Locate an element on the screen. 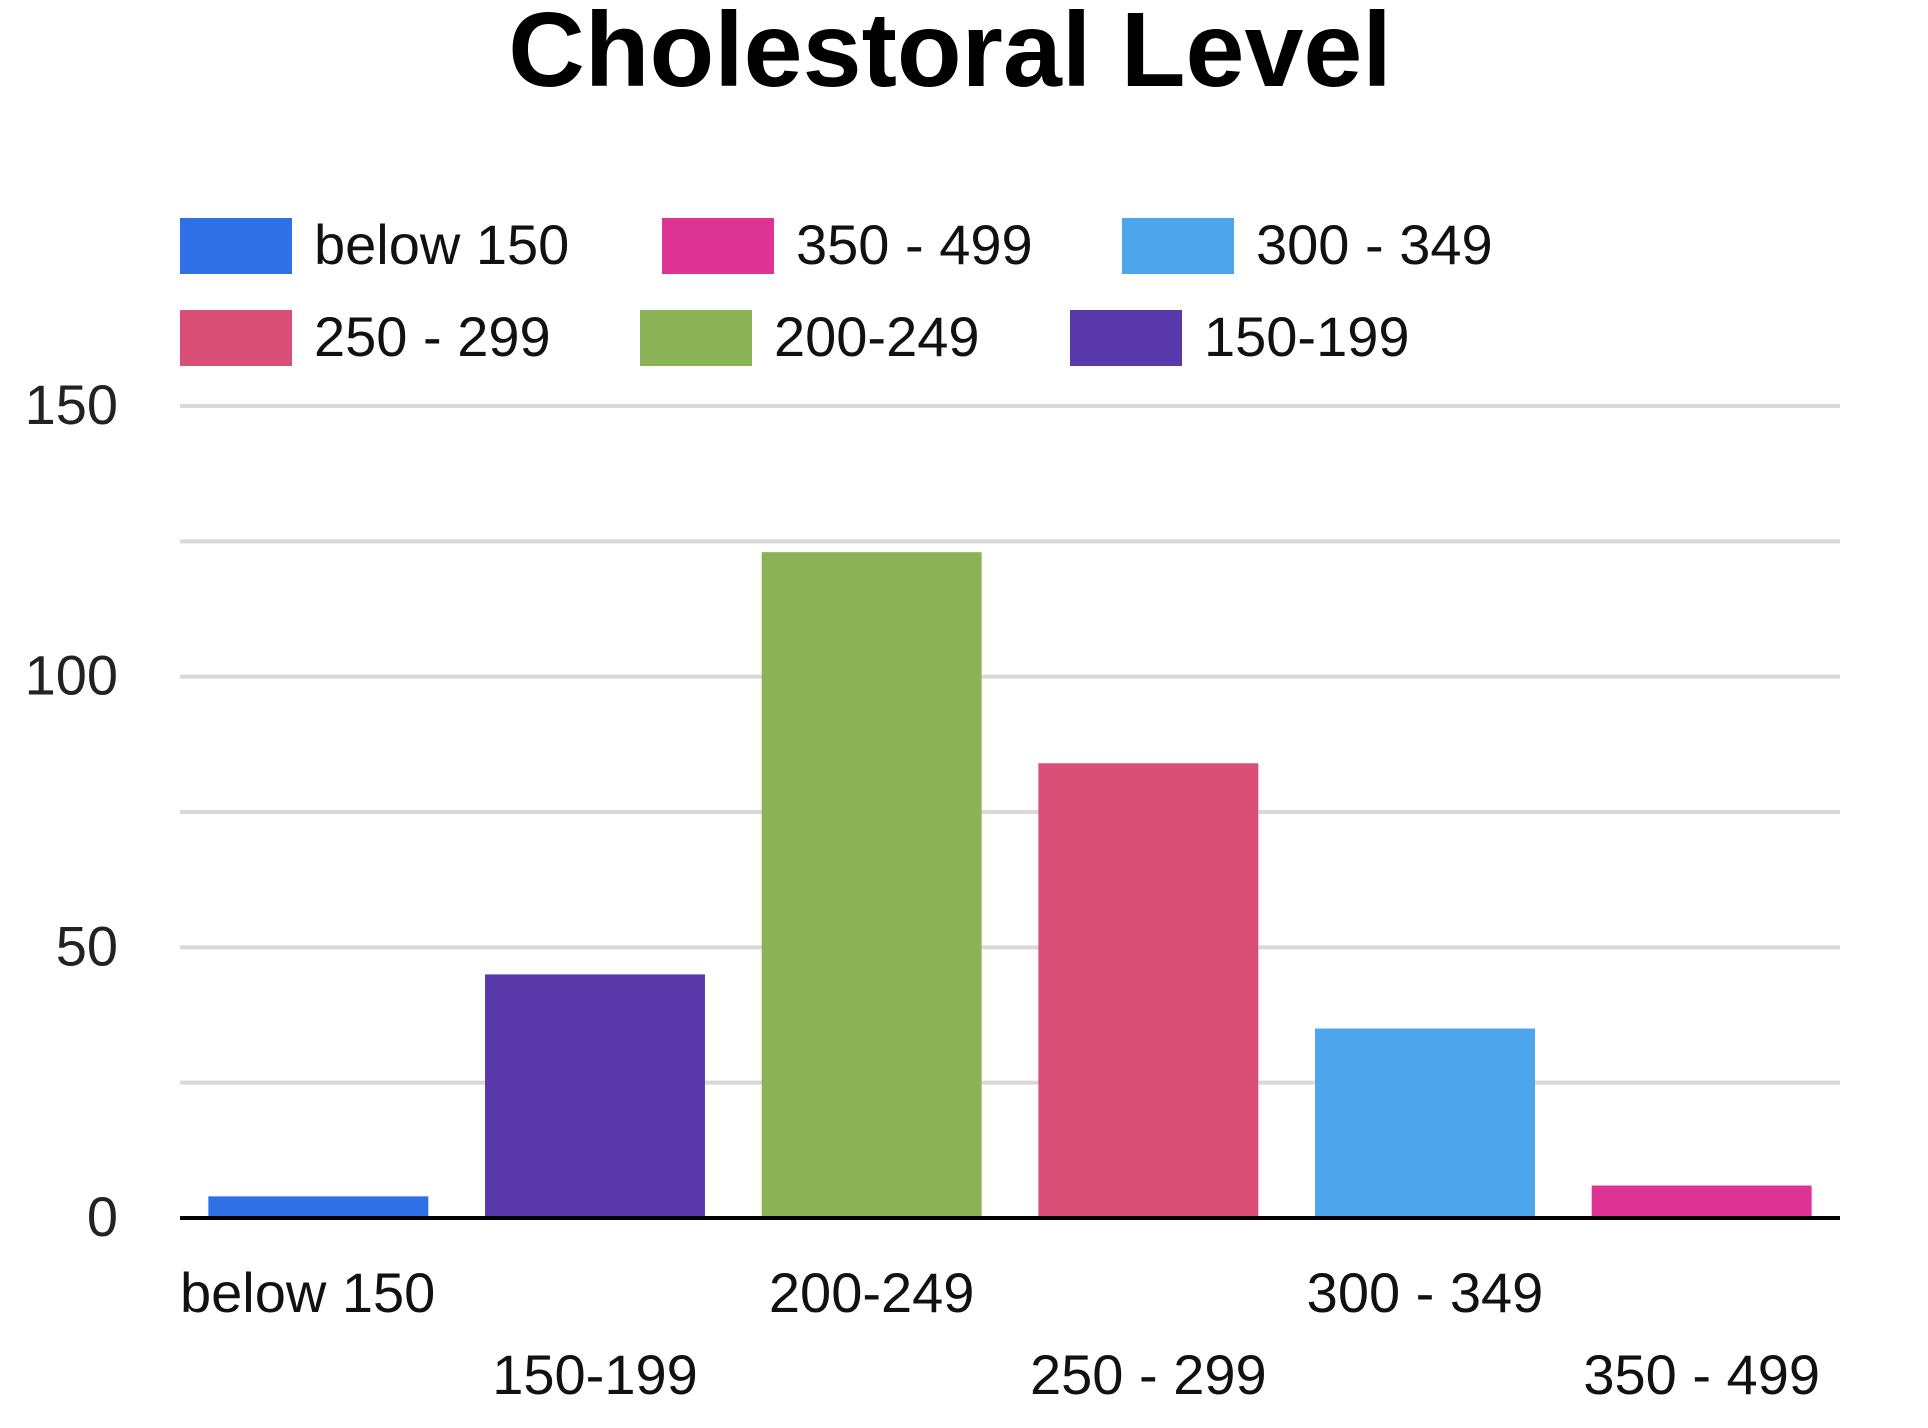 This screenshot has width=1928, height=1428. legend-label: below 150 is located at coordinates (441, 244).